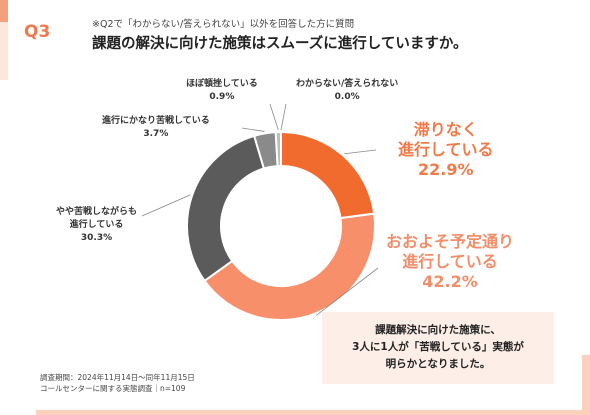  Describe the element at coordinates (113, 388) in the screenshot. I see `survey-name: コールセンターに関する実態調査｜n=109` at that location.